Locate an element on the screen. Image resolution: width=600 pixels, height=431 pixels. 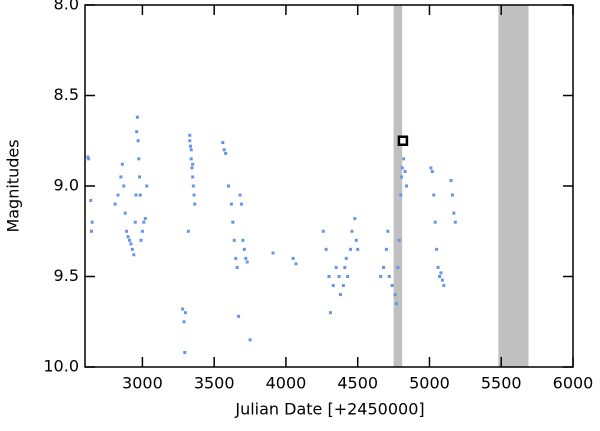
highlight-marker is located at coordinates (403, 140).